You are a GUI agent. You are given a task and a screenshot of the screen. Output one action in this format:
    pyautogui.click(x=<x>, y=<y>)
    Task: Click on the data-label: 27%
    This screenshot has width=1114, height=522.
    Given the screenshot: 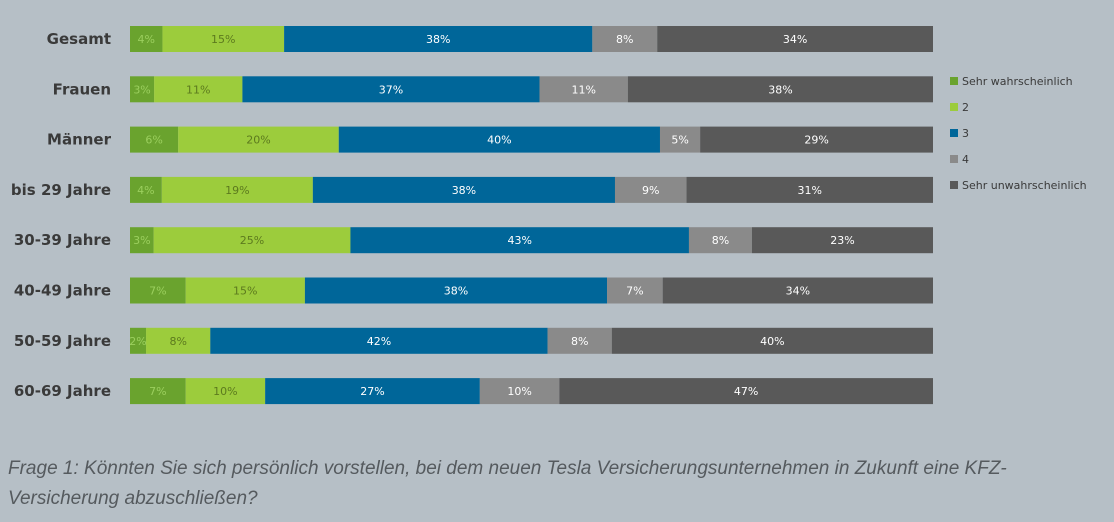 What is the action you would take?
    pyautogui.click(x=372, y=391)
    